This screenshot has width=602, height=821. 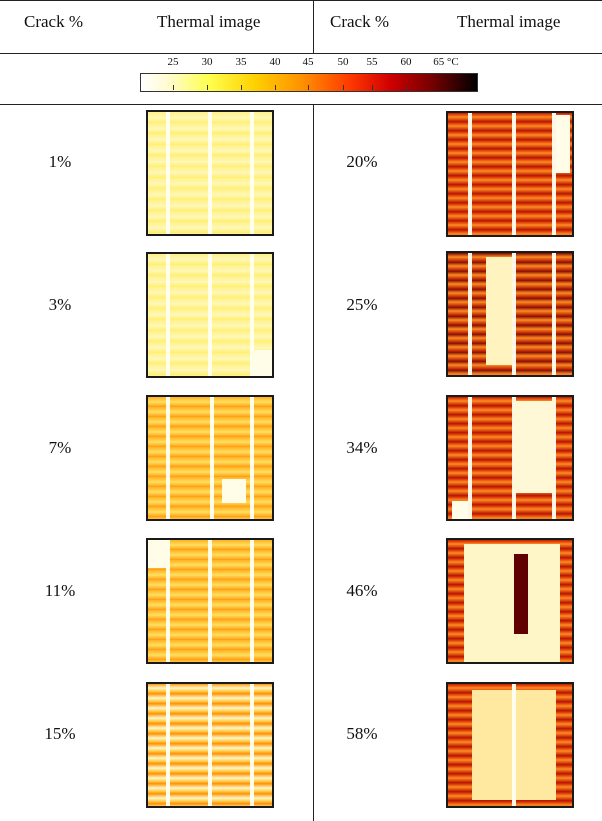 What do you see at coordinates (360, 21) in the screenshot?
I see `header-crack-right: Crack %` at bounding box center [360, 21].